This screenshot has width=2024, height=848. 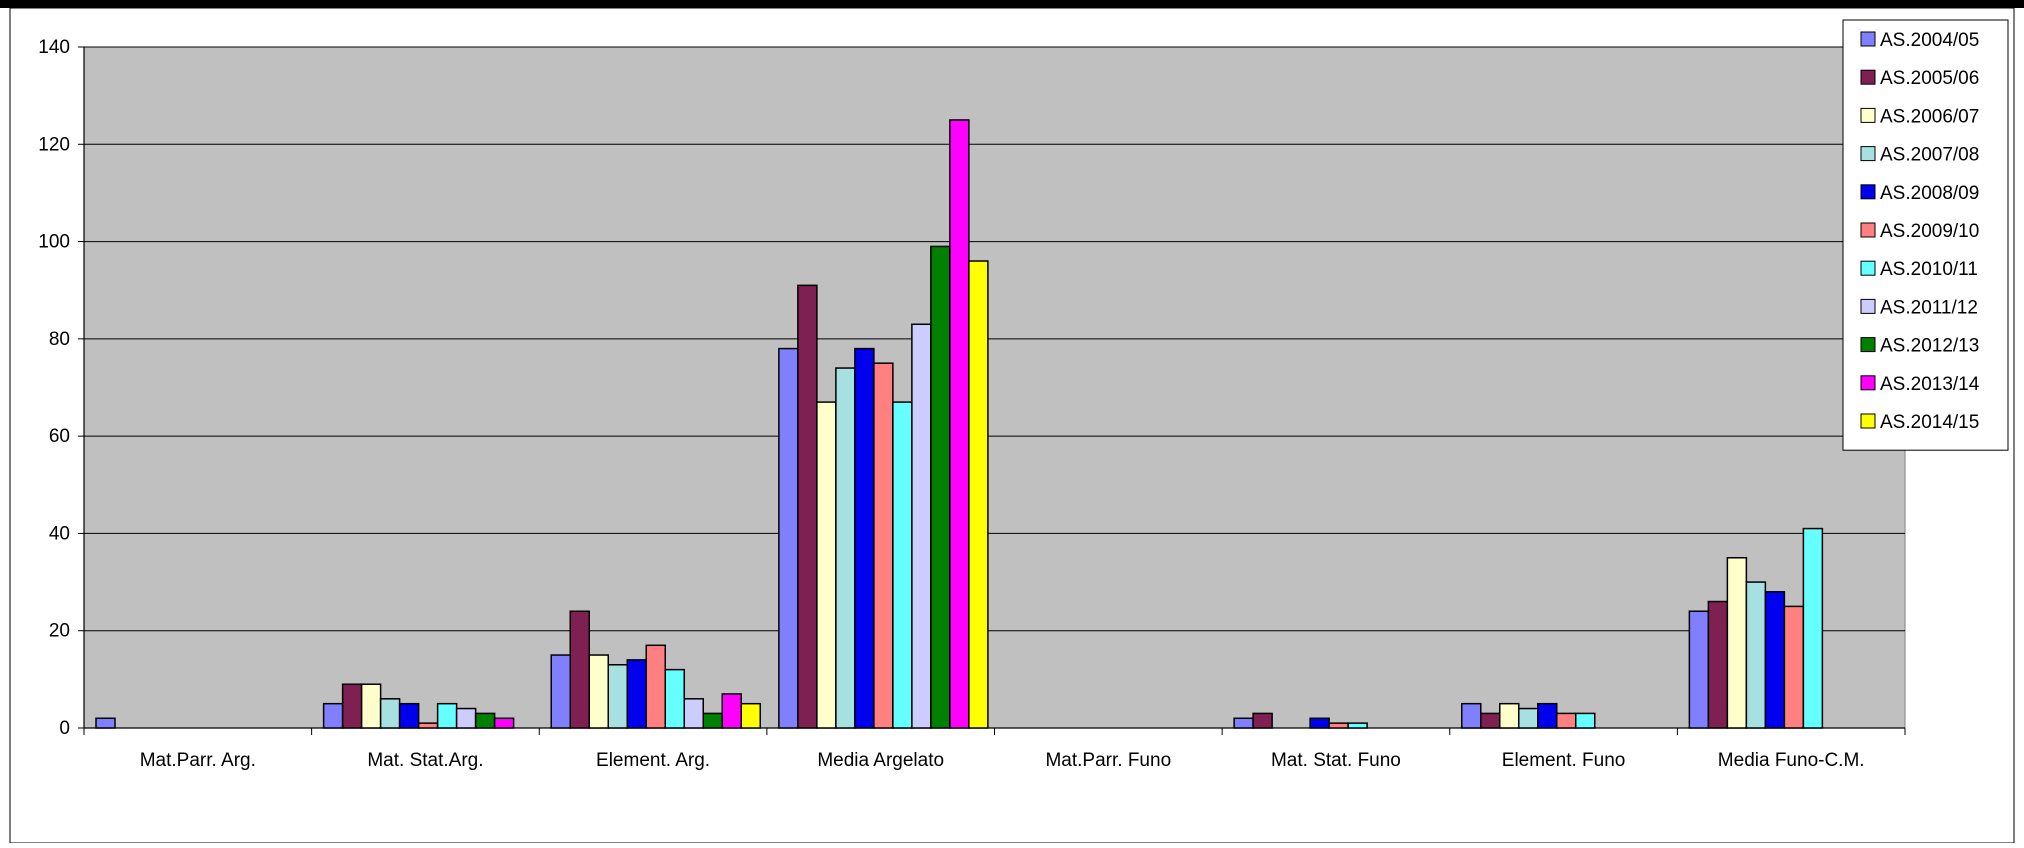 What do you see at coordinates (1929, 269) in the screenshot?
I see `legend-label: AS.2010/11` at bounding box center [1929, 269].